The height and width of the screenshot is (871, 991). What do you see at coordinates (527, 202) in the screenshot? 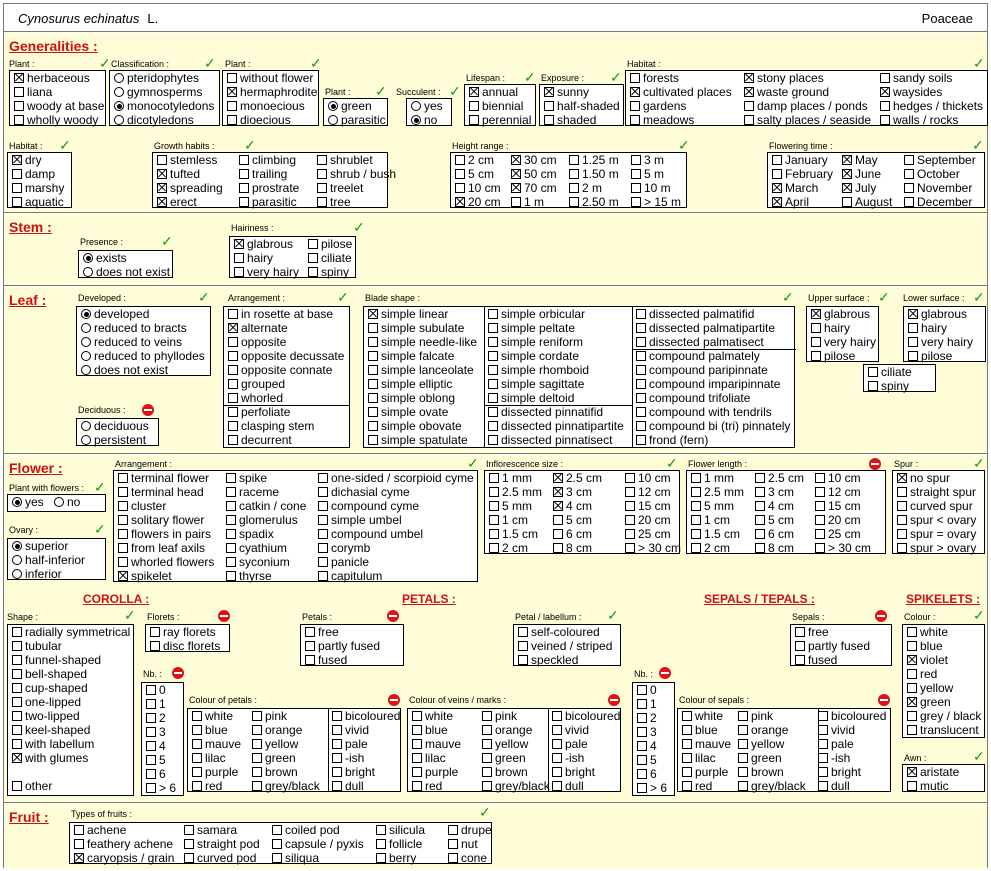
I see `option-1-m: 1 m` at bounding box center [527, 202].